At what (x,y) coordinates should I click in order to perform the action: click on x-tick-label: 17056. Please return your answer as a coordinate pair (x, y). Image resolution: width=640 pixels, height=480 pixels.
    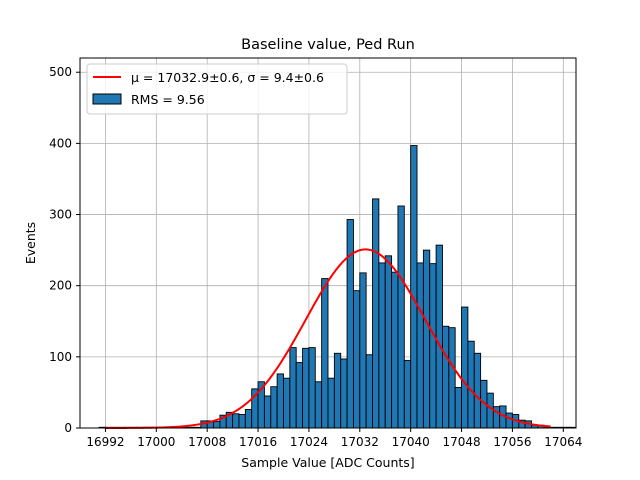
    Looking at the image, I should click on (512, 442).